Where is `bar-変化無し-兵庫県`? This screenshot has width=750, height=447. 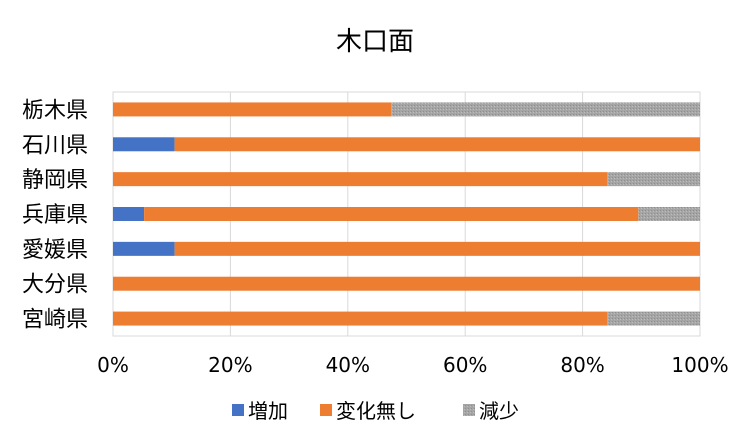 bar-変化無し-兵庫県 is located at coordinates (391, 214).